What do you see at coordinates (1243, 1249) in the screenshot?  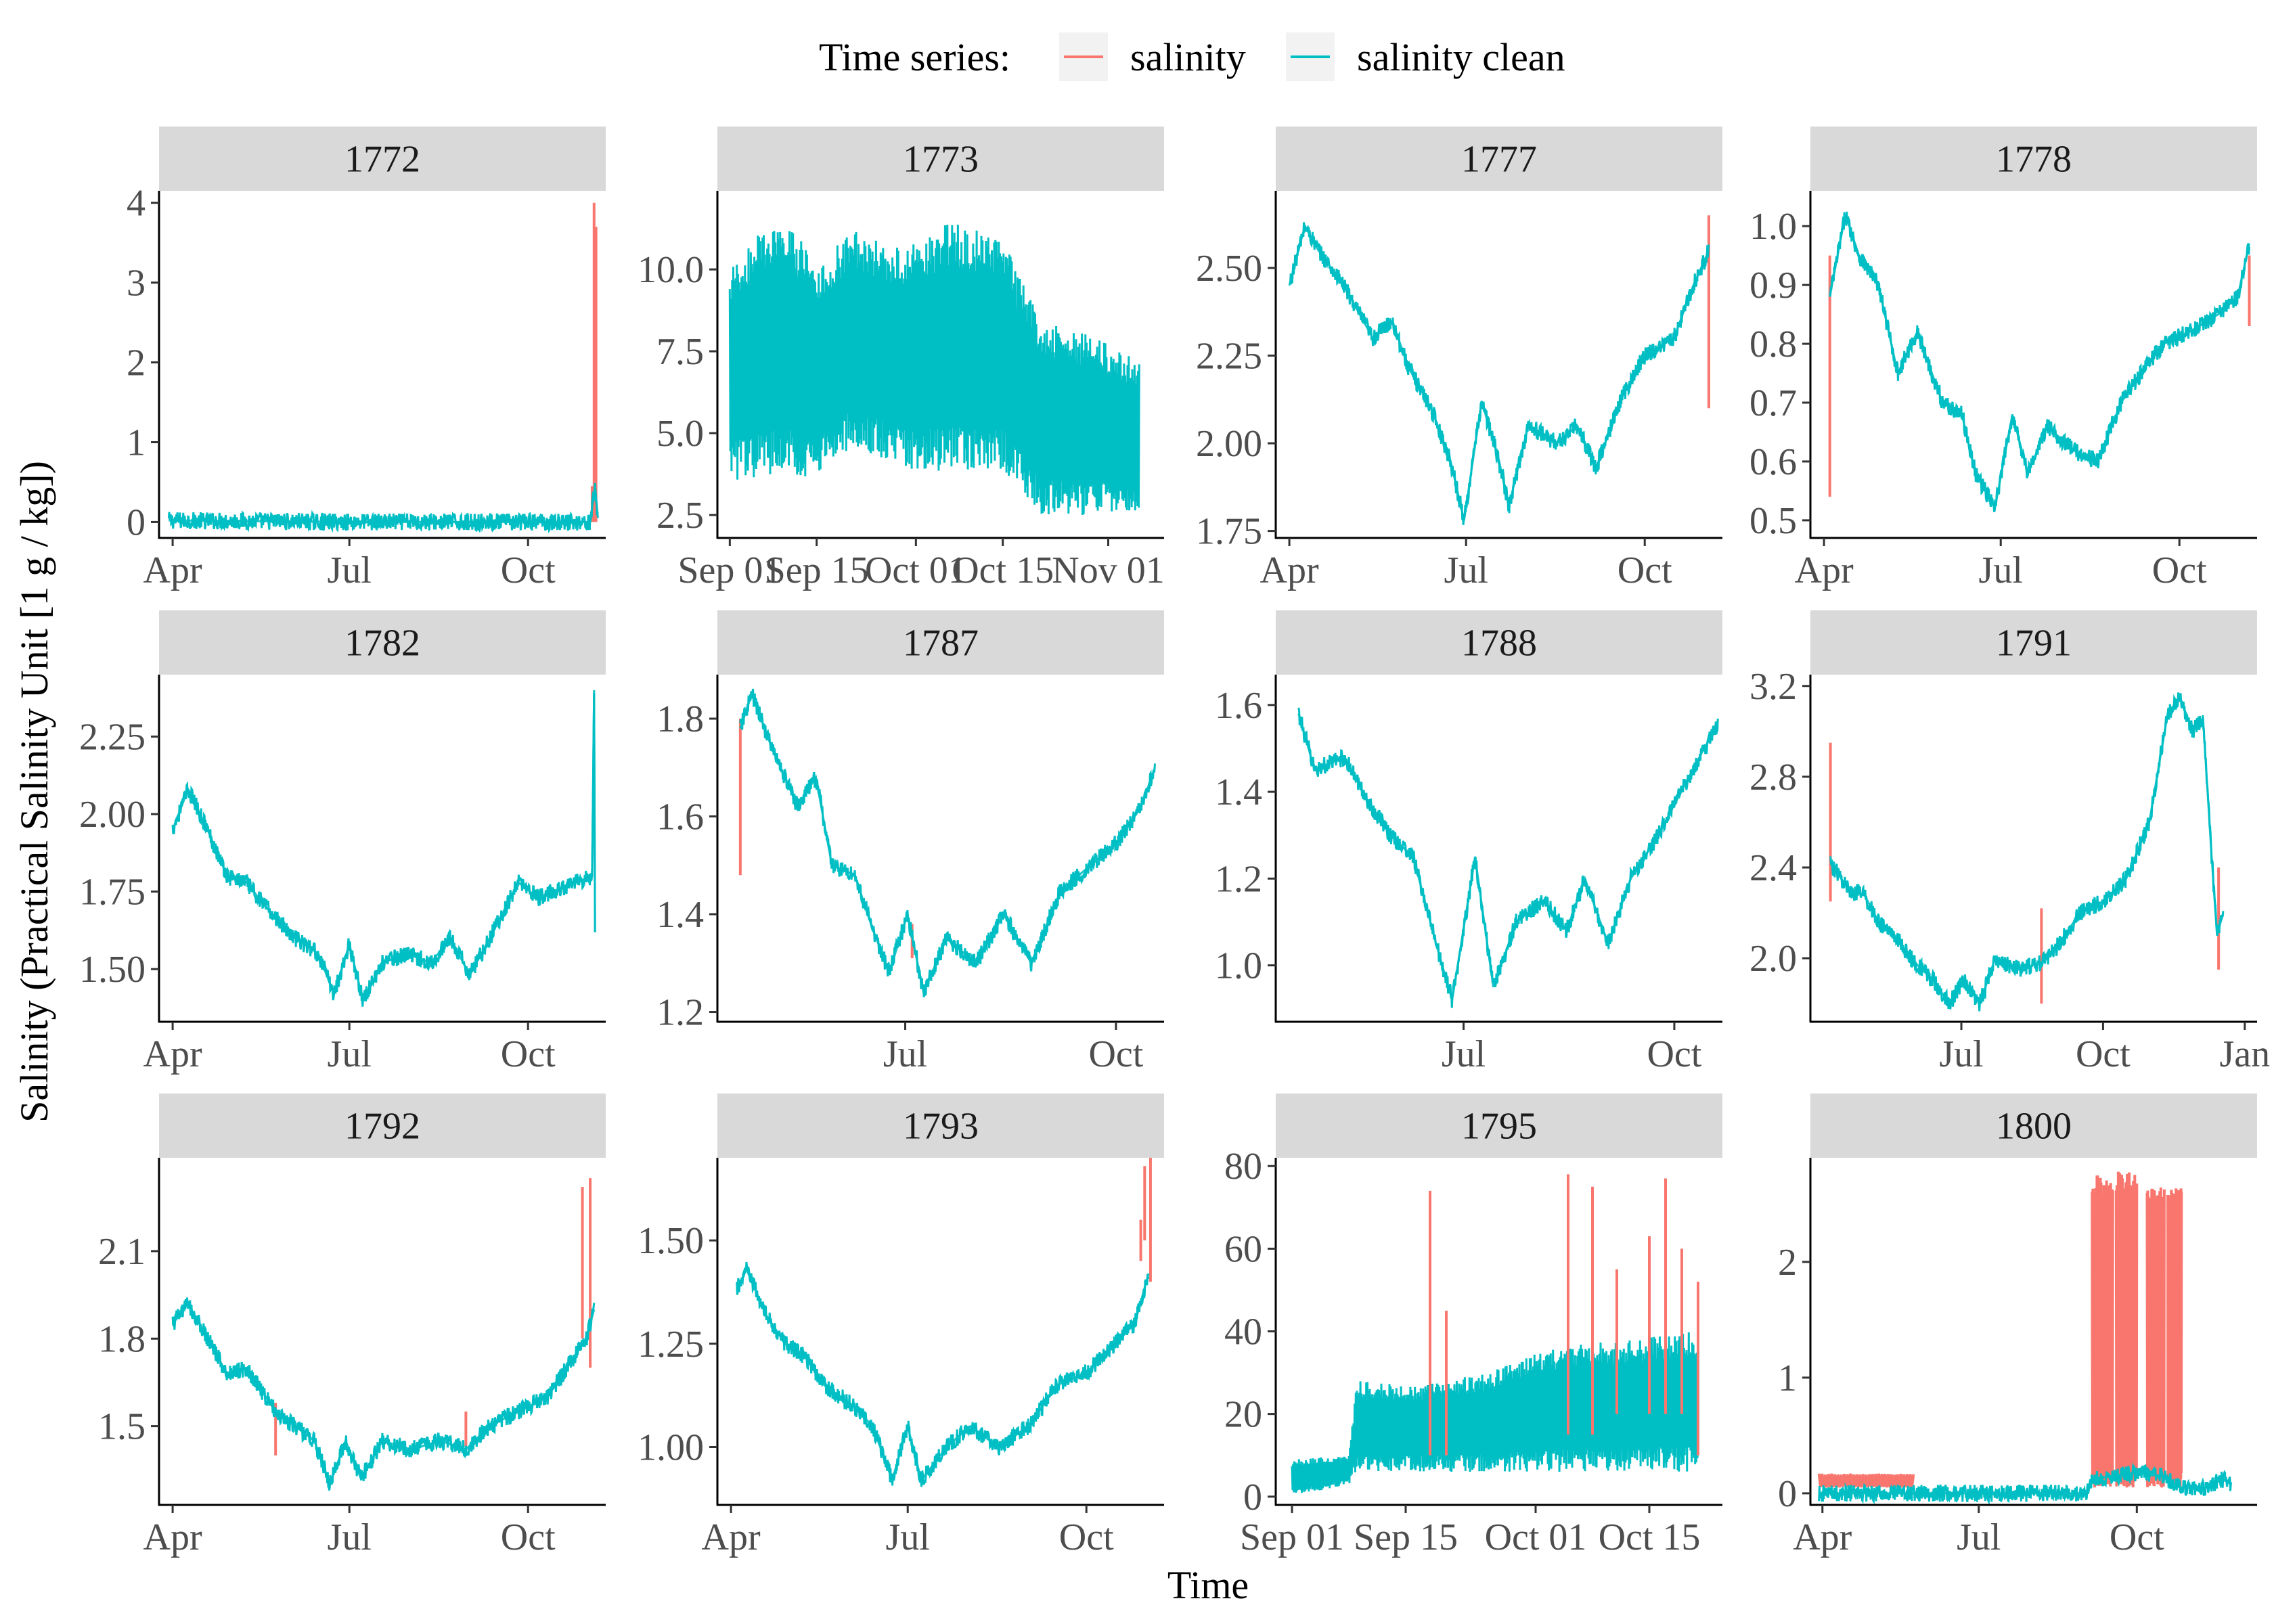 I see `y-tick-label: 60` at bounding box center [1243, 1249].